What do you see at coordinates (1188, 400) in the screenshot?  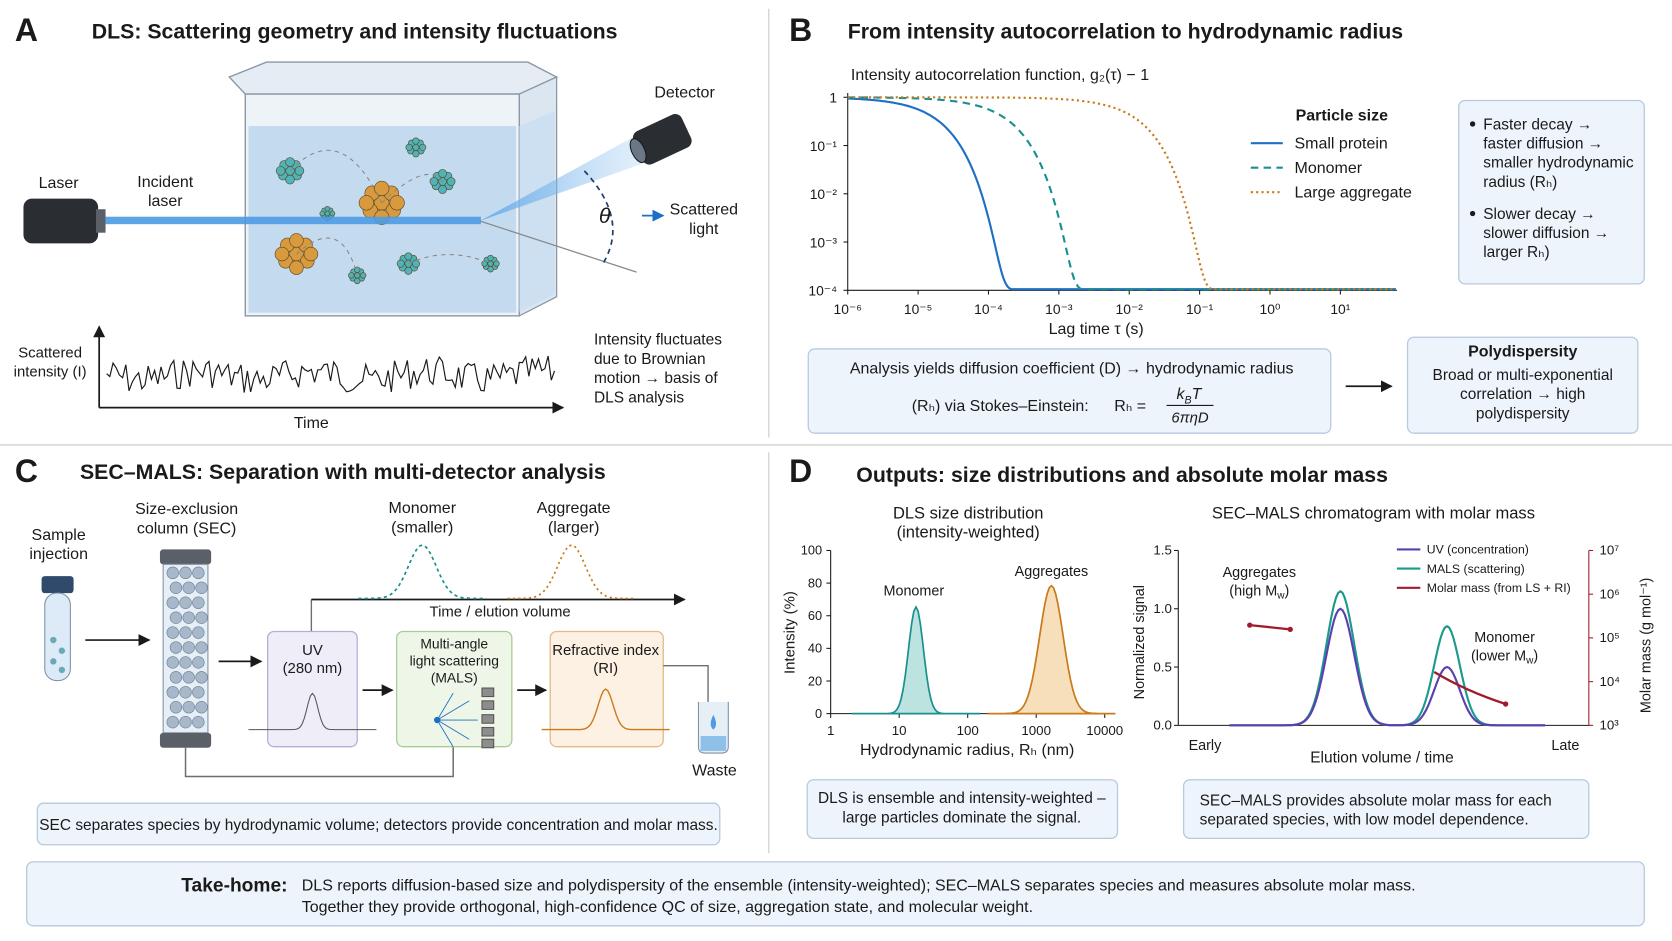 I see `sub: B` at bounding box center [1188, 400].